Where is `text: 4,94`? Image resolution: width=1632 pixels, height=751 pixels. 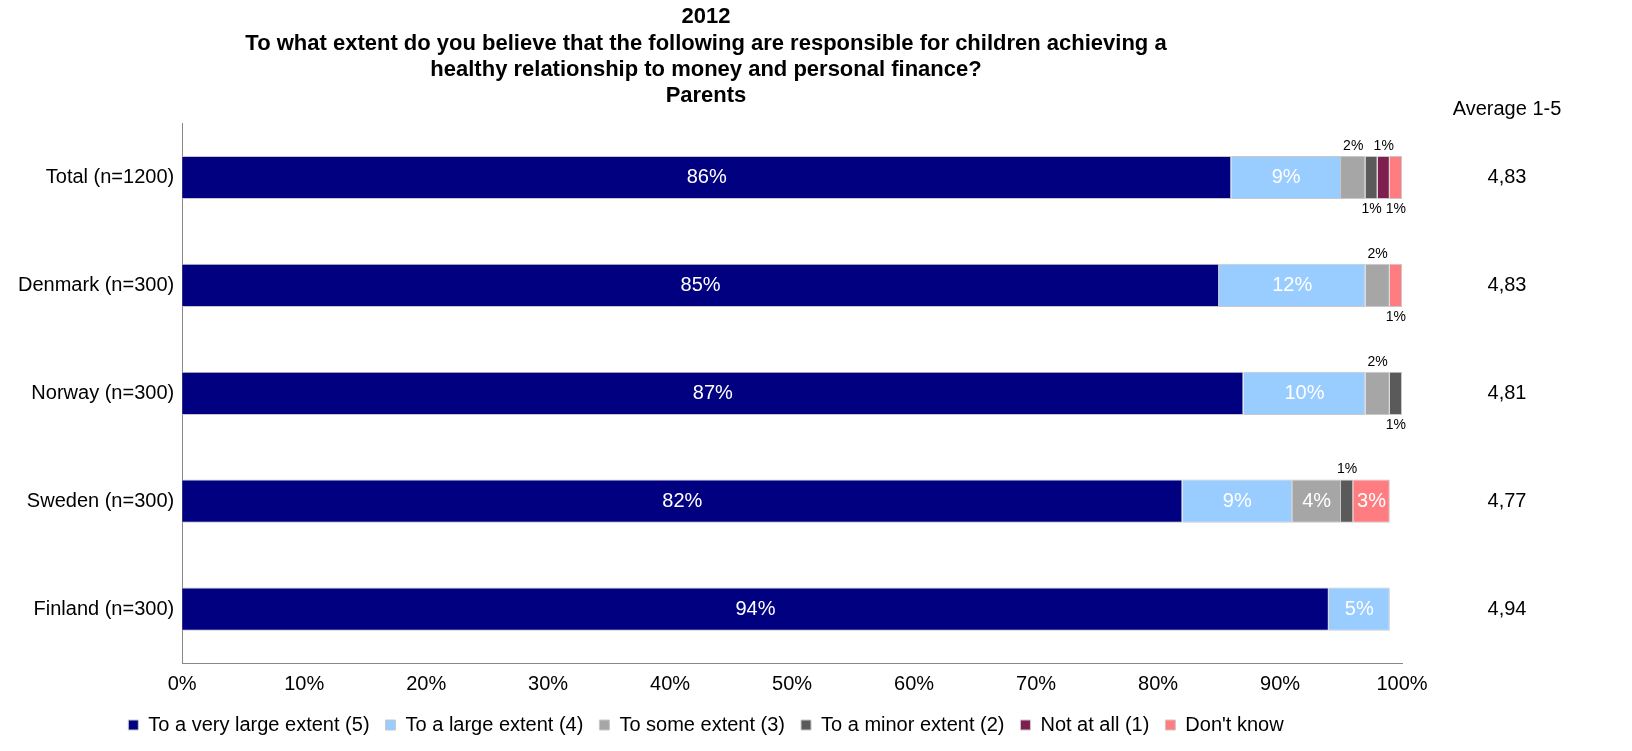
text: 4,94 is located at coordinates (1507, 607).